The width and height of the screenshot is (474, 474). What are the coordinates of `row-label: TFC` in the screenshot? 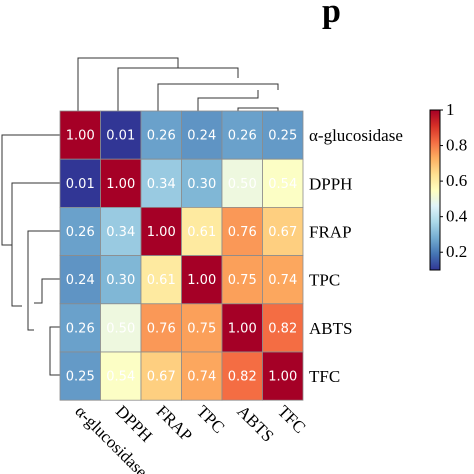 It's located at (324, 376).